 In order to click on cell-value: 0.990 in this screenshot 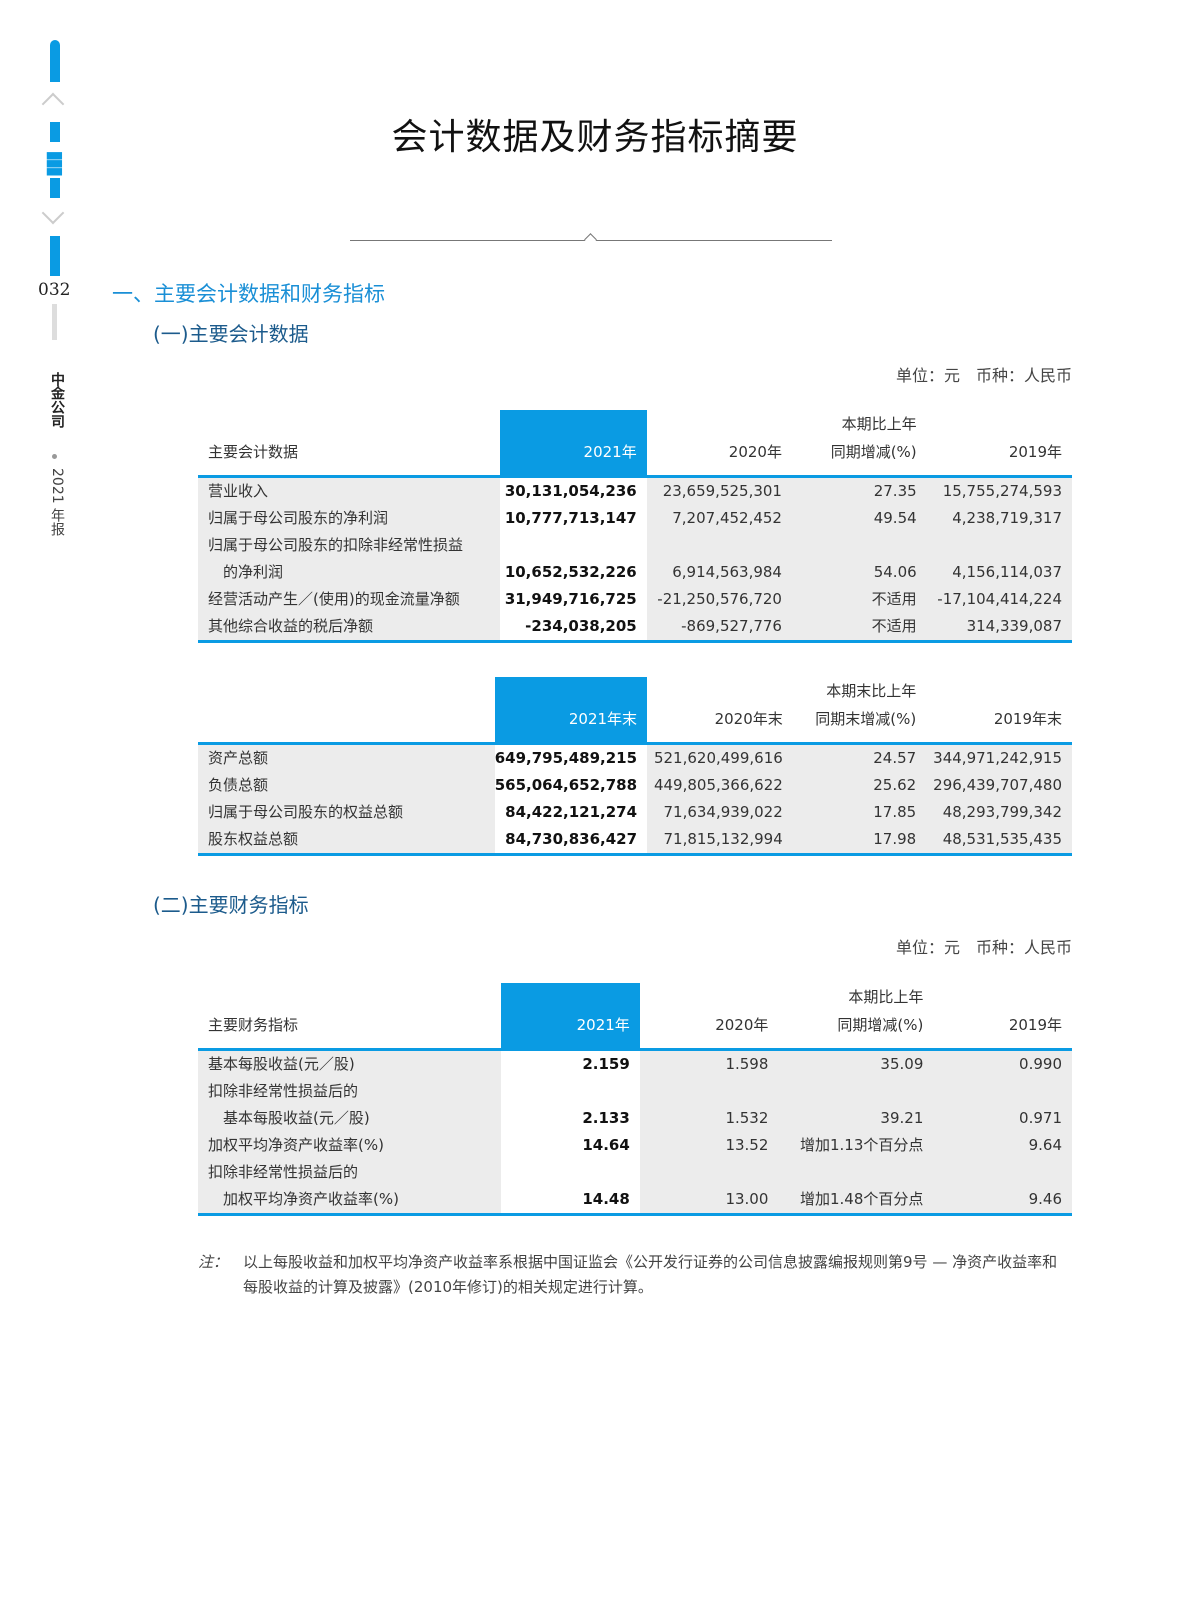, I will do `click(1002, 1063)`.